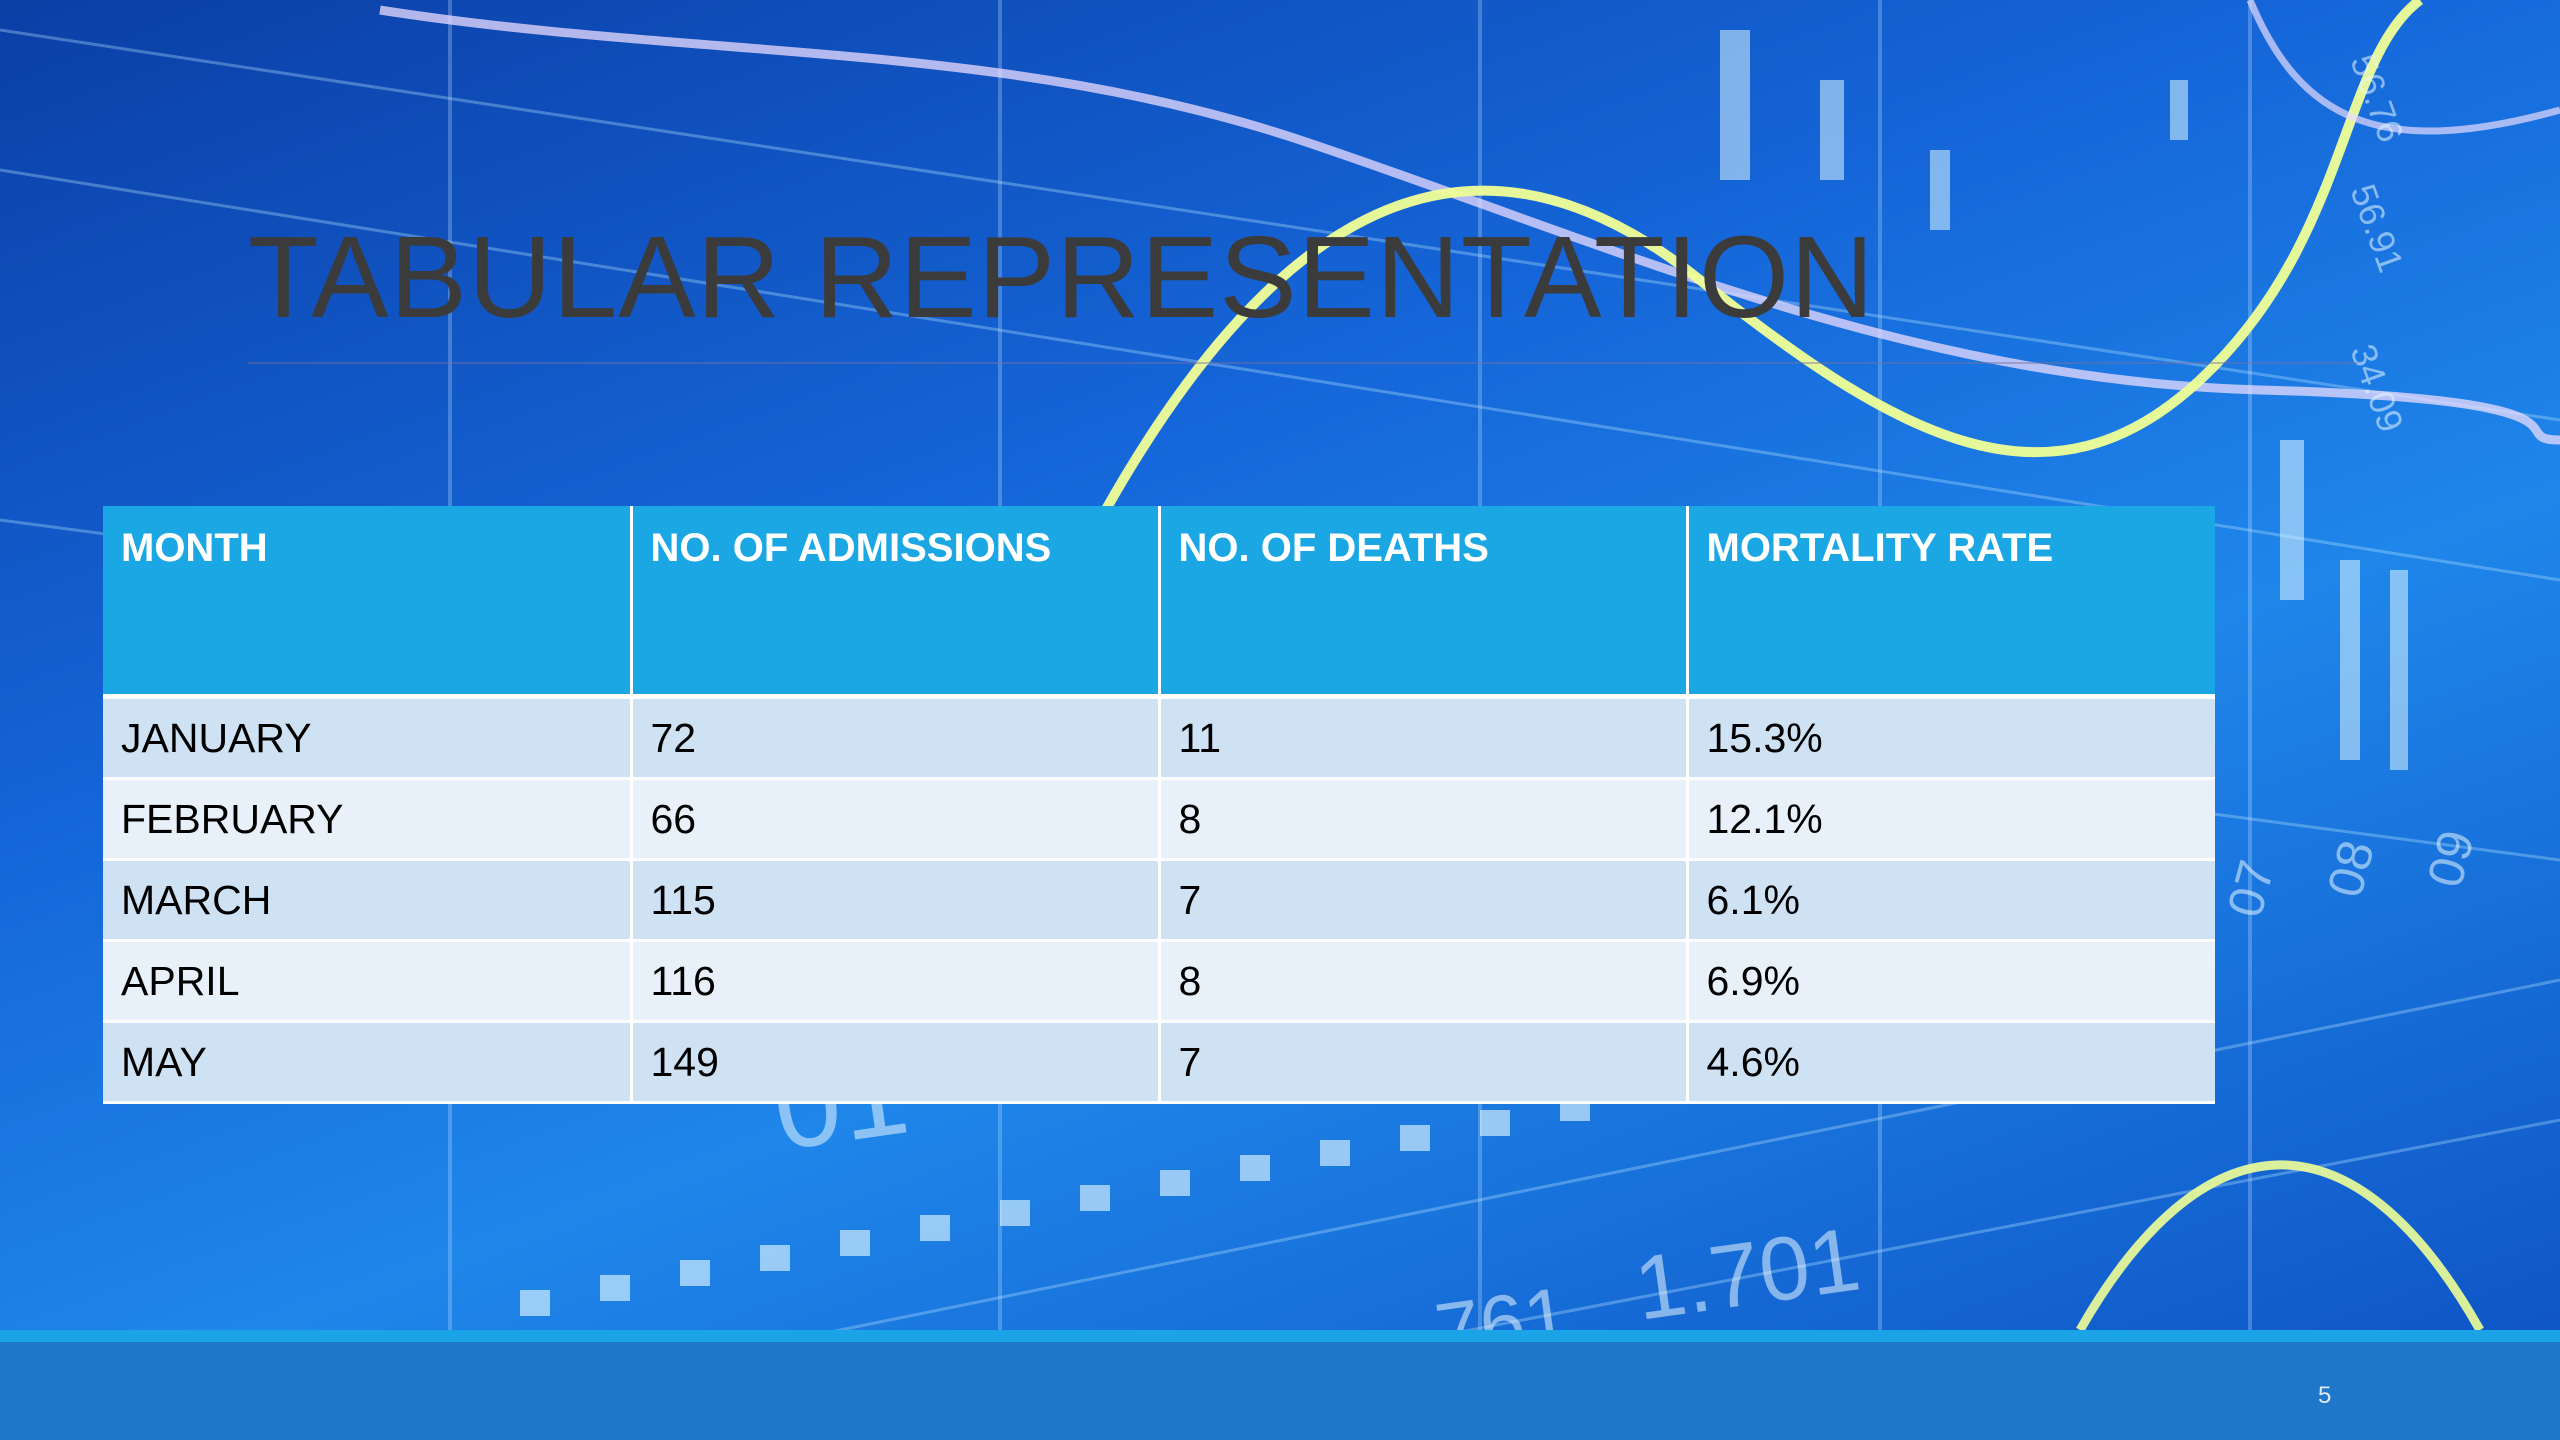  Describe the element at coordinates (896, 981) in the screenshot. I see `cell-admissions: 116` at that location.